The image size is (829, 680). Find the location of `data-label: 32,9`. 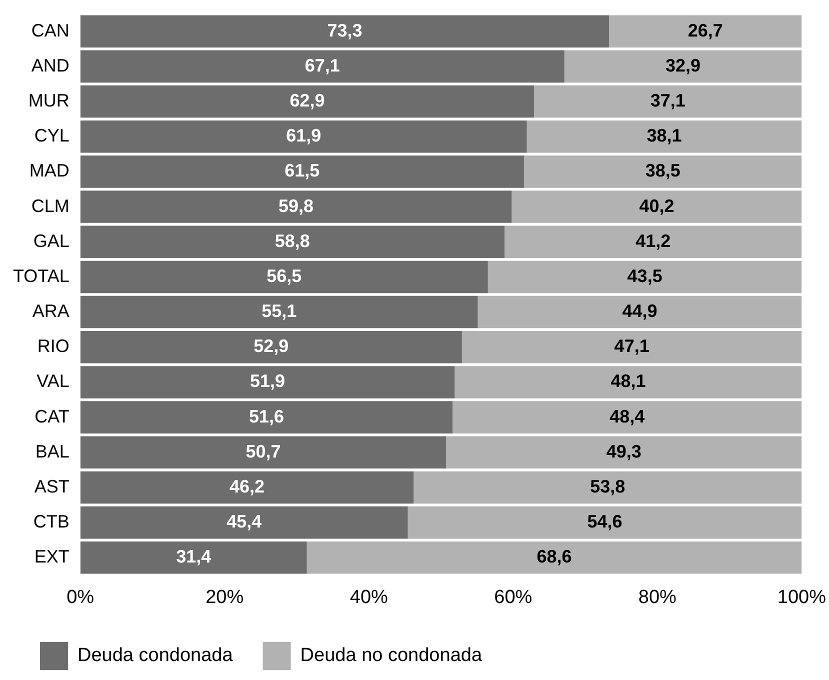

data-label: 32,9 is located at coordinates (683, 65).